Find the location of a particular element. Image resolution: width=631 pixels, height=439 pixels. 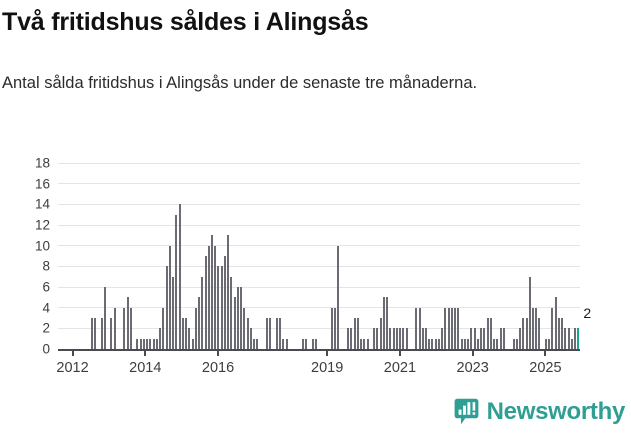

x-axis: 2012 2014 2016 2019 2021 2023 2025 is located at coordinates (318, 370).